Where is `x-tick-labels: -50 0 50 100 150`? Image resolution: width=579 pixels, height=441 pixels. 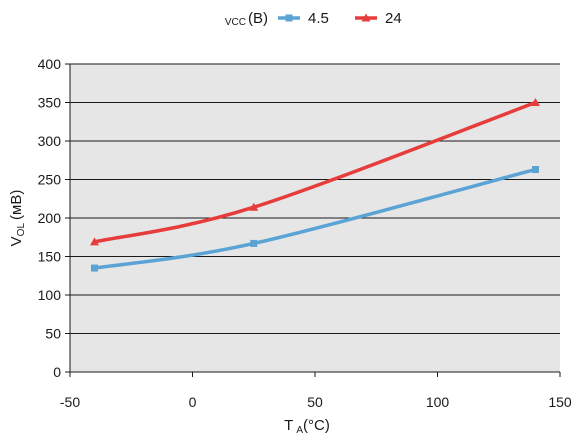 x-tick-labels: -50 0 50 100 150 is located at coordinates (316, 402).